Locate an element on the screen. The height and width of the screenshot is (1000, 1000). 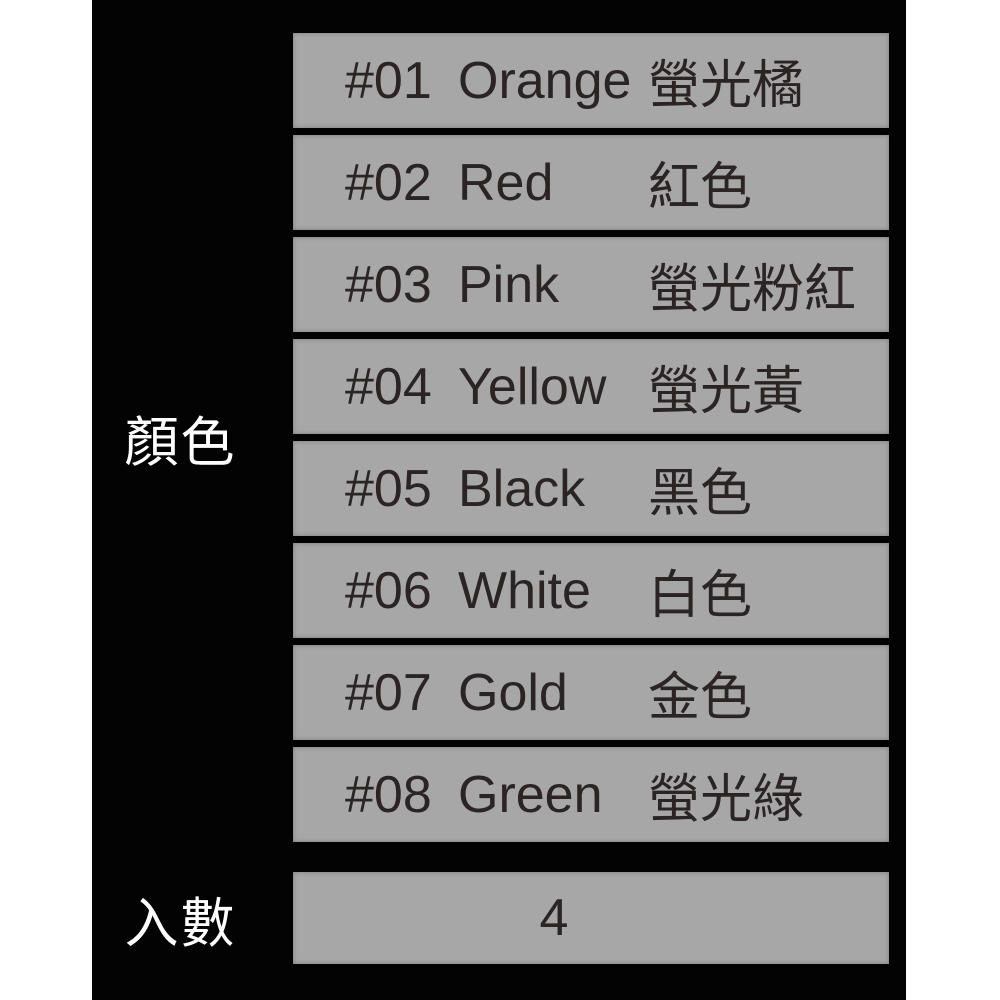
color-option-row-05: #05 Black 黑色 is located at coordinates (591, 488).